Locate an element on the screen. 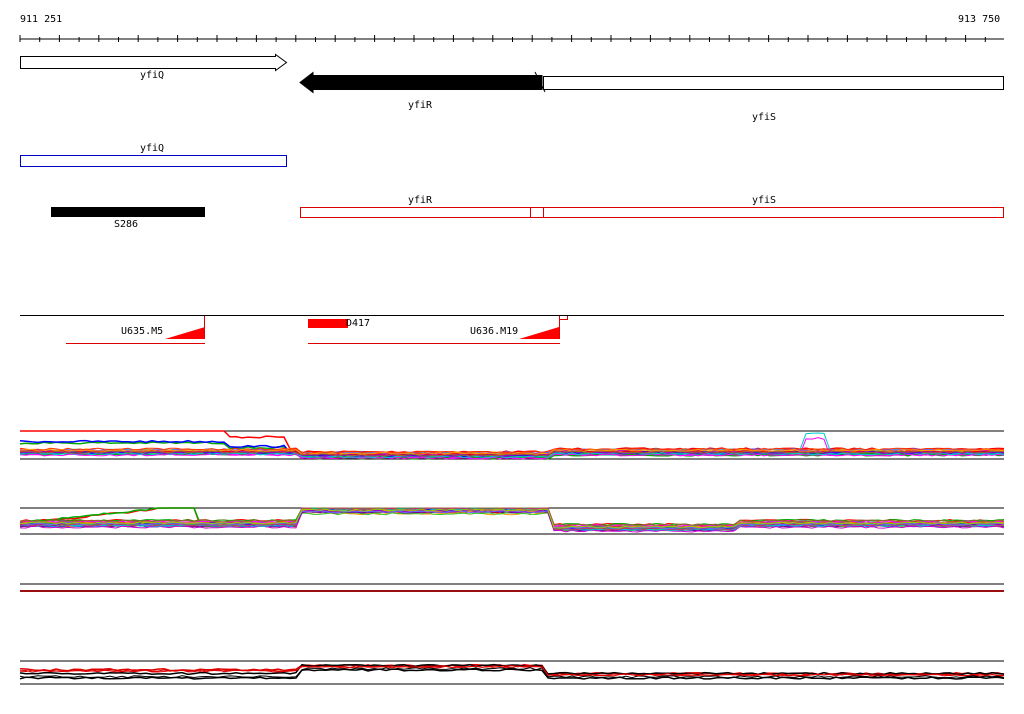 This screenshot has width=1024, height=714. gene-track is located at coordinates (512, 73).